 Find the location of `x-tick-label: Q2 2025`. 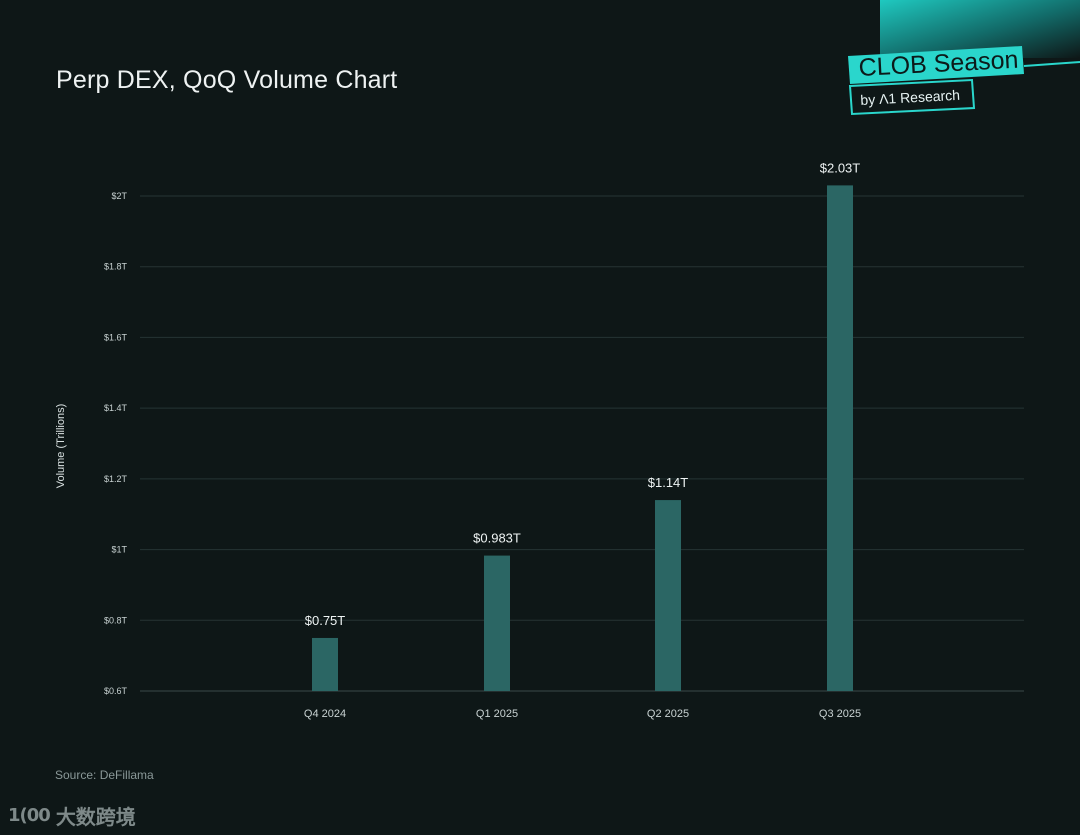

x-tick-label: Q2 2025 is located at coordinates (668, 714).